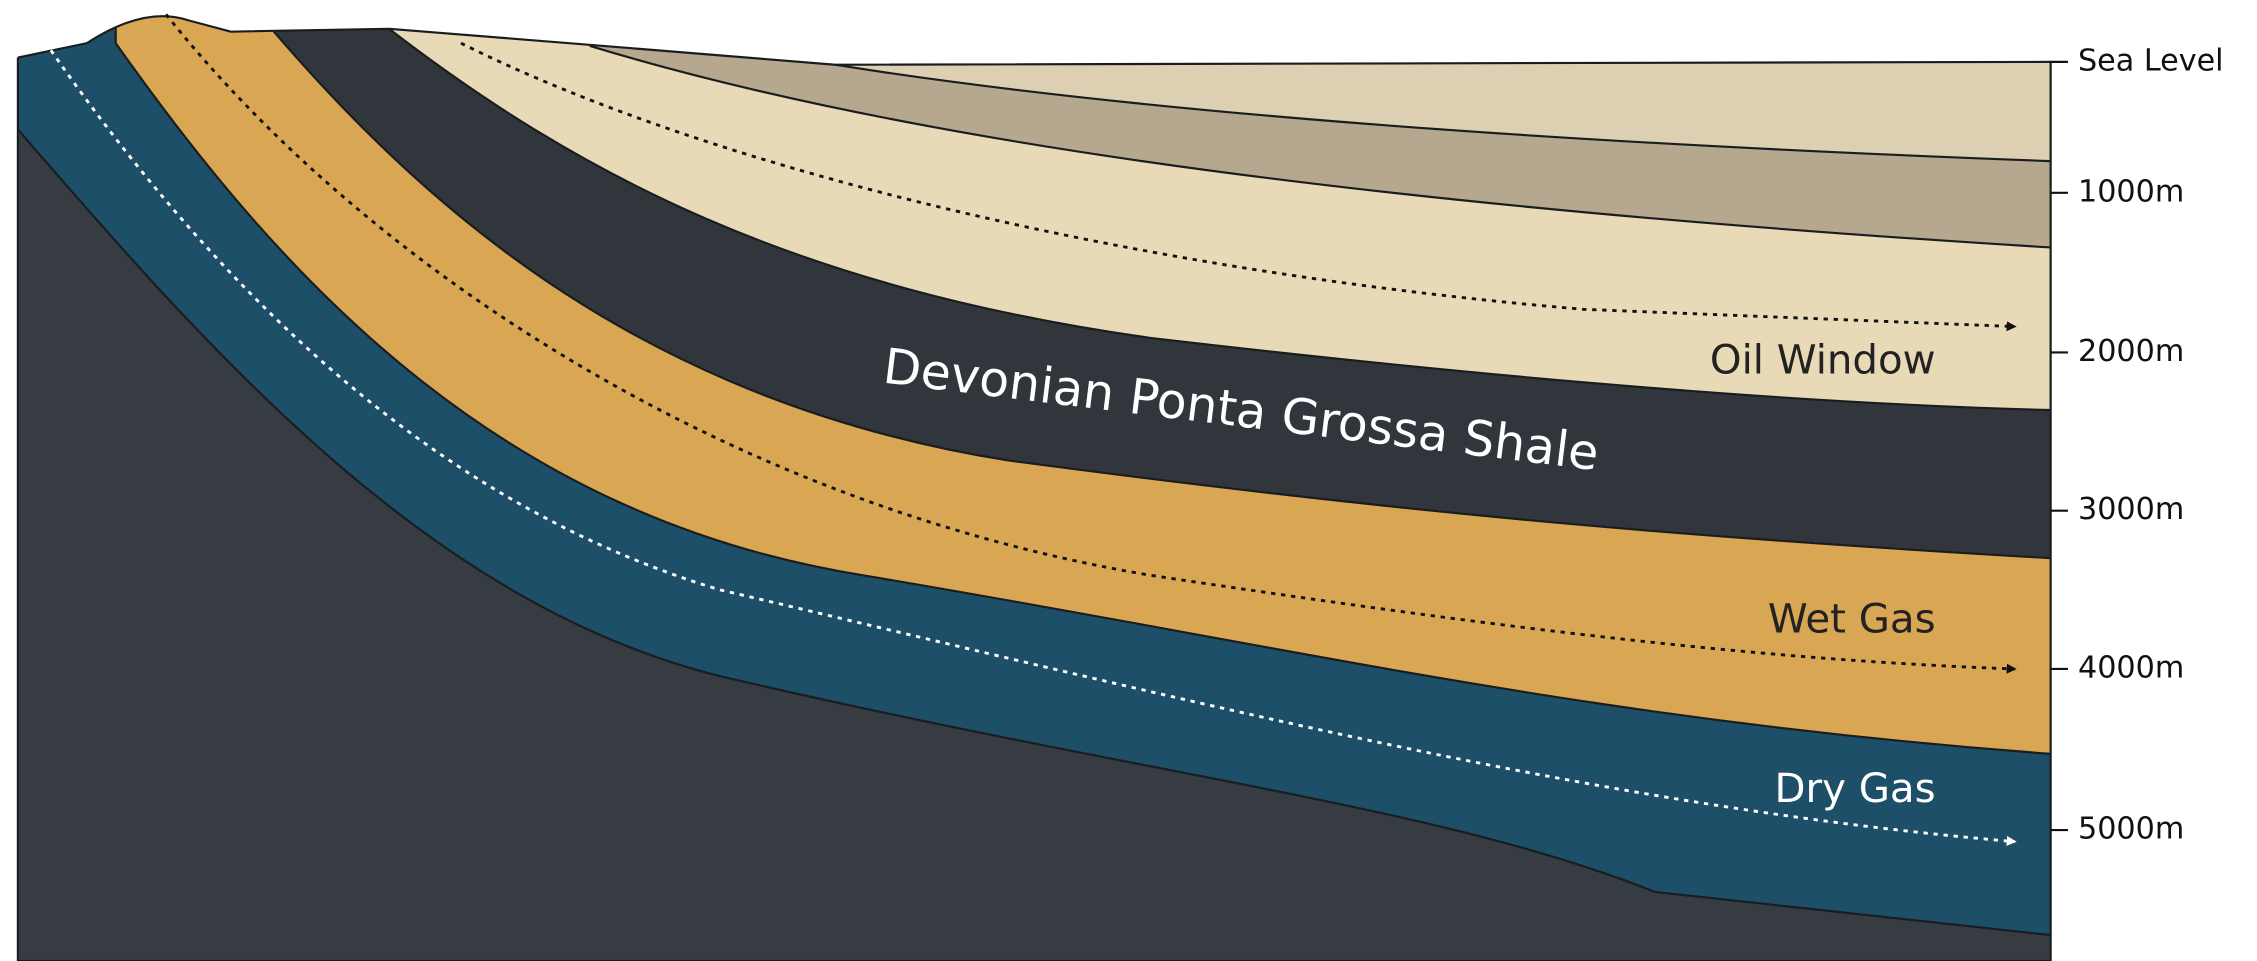  What do you see at coordinates (2131, 351) in the screenshot?
I see `depth-label: 2000m` at bounding box center [2131, 351].